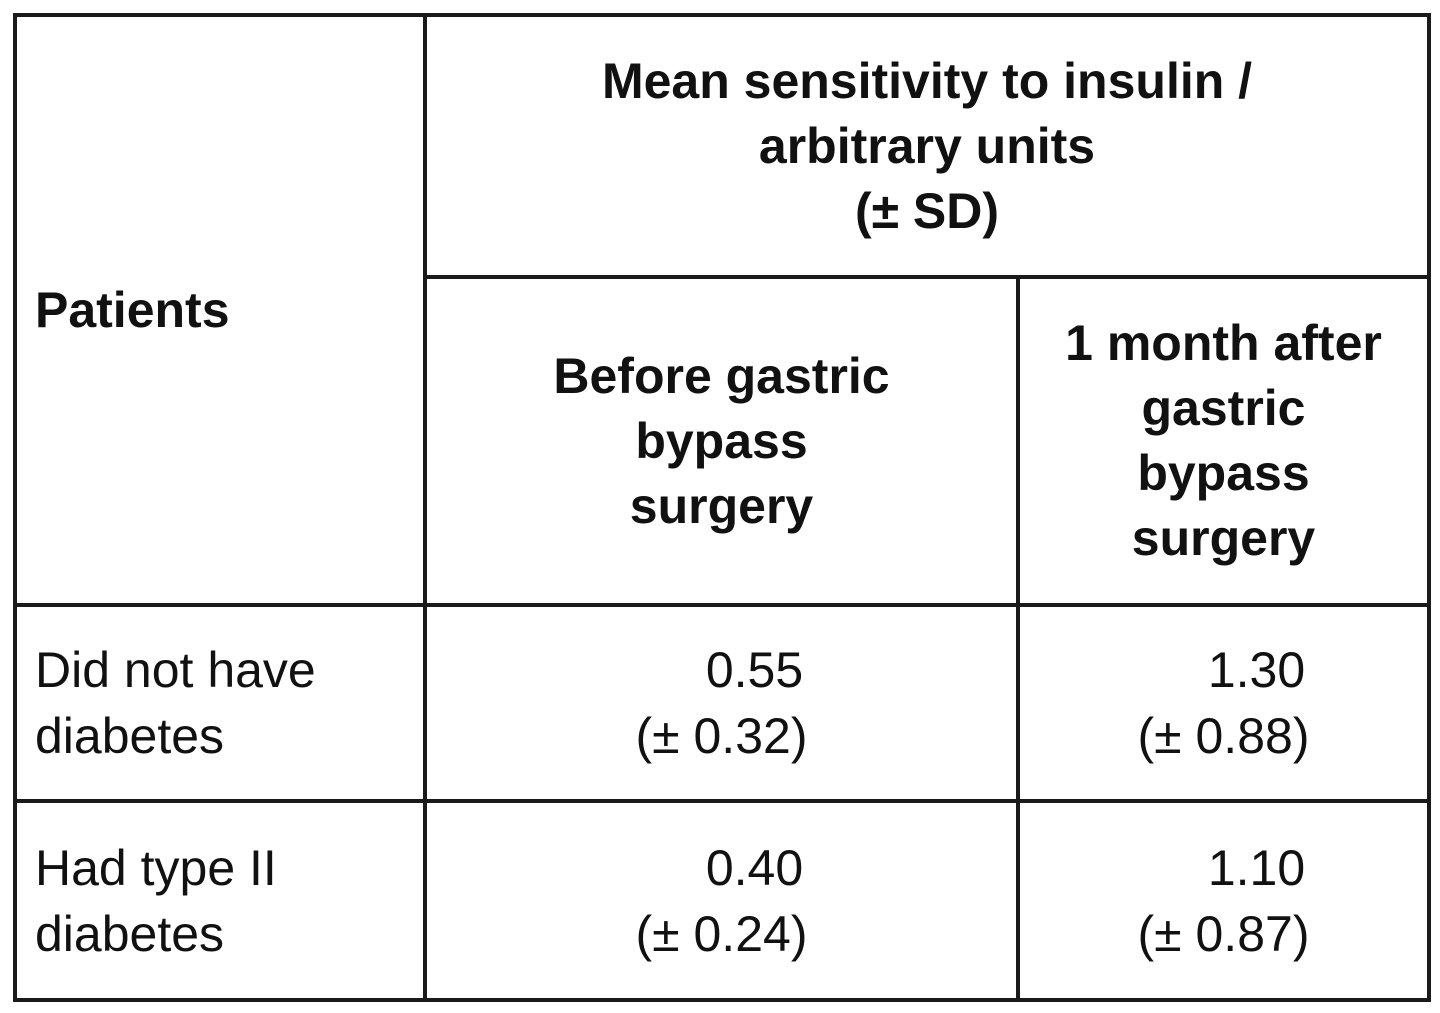 The height and width of the screenshot is (1013, 1440). I want to click on mean-value: 1.30, so click(1256, 670).